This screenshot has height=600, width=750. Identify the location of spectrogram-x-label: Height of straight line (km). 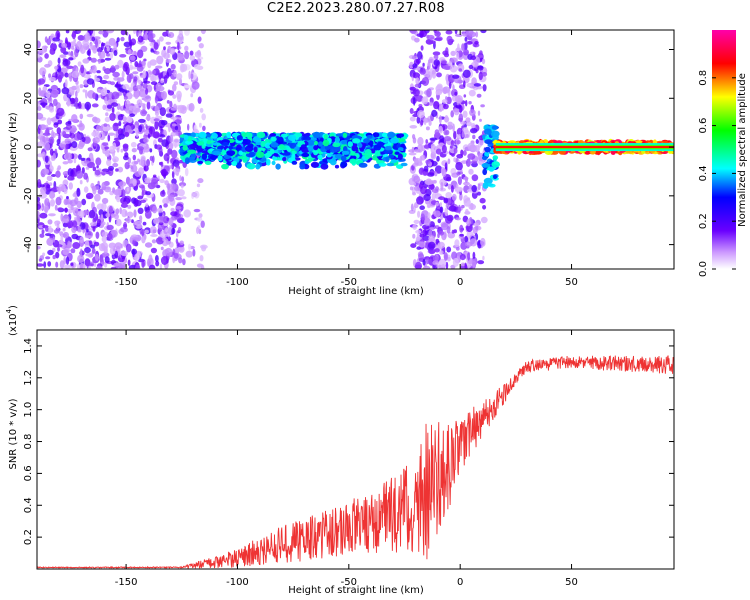
(356, 291).